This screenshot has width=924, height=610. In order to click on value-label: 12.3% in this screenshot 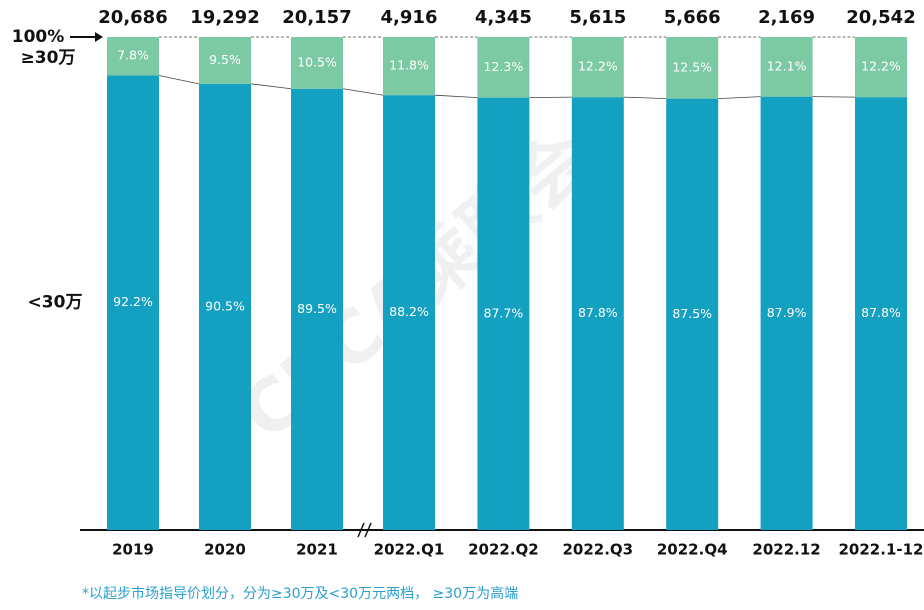, I will do `click(504, 66)`.